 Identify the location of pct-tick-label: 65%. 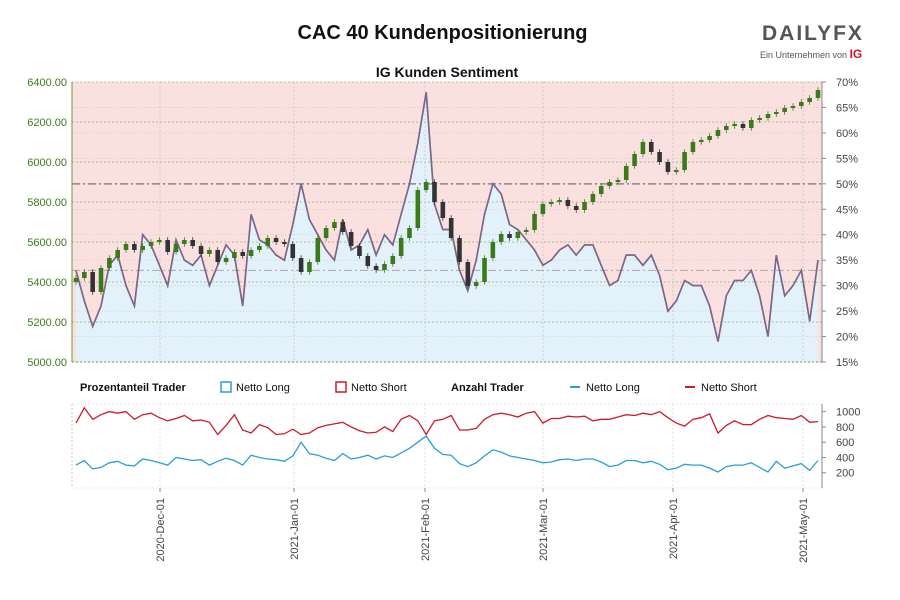
(847, 108).